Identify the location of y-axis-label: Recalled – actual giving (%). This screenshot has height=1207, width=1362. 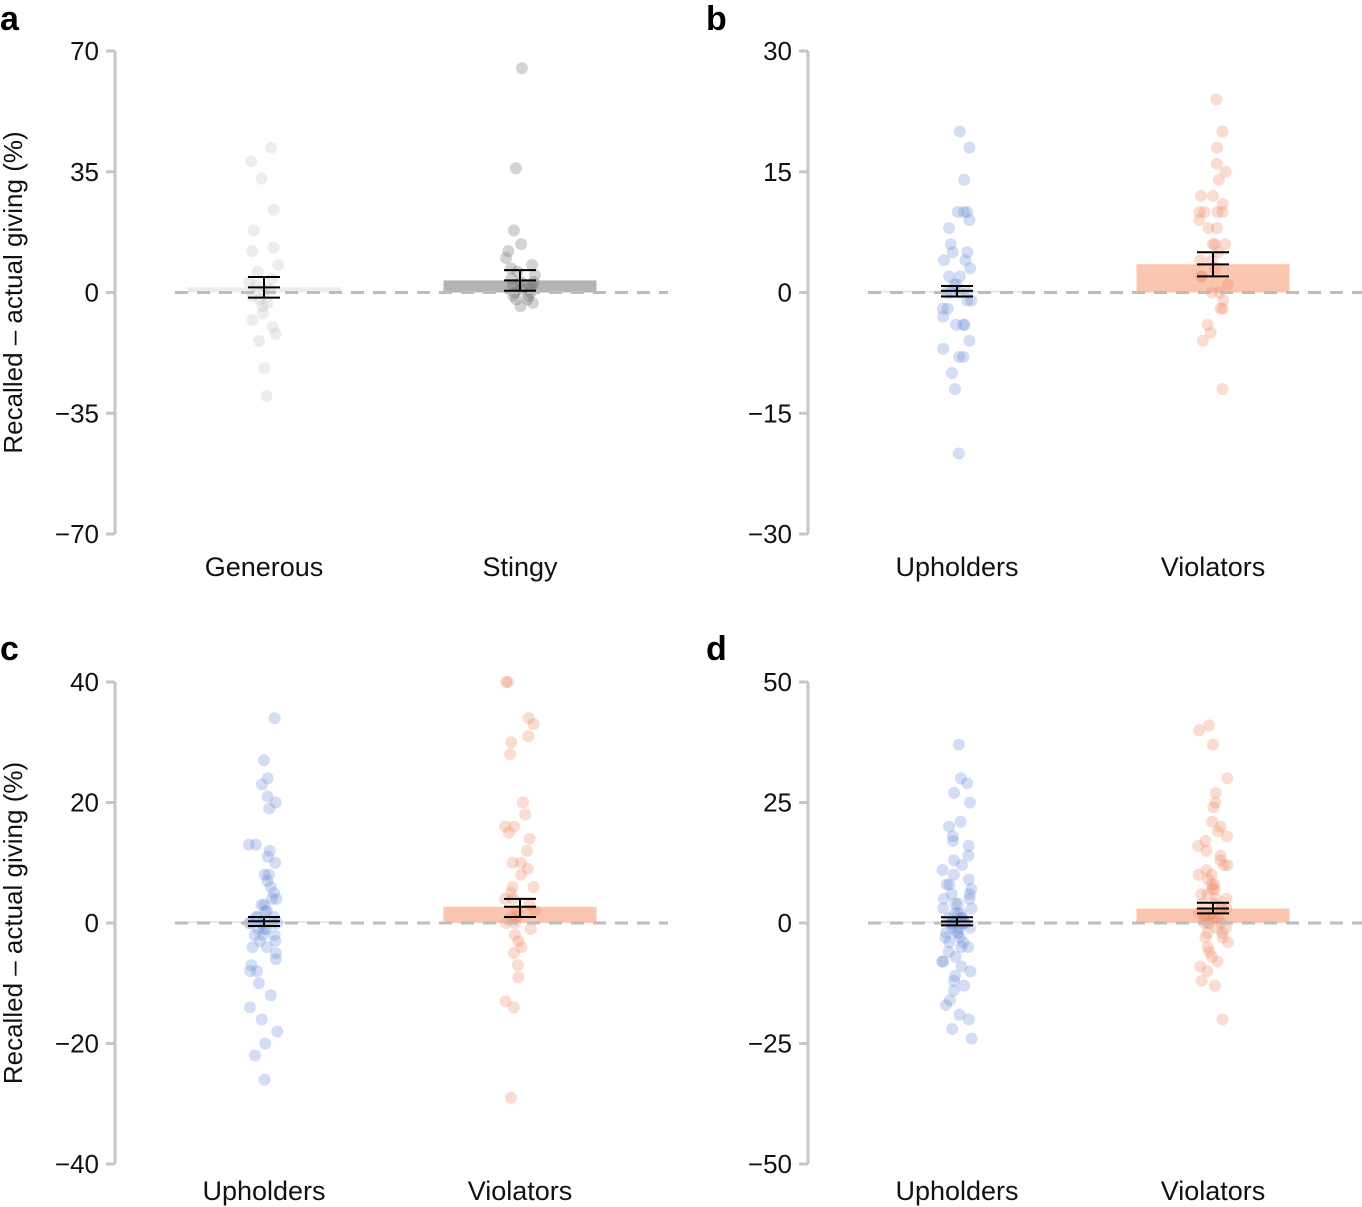
(14, 292).